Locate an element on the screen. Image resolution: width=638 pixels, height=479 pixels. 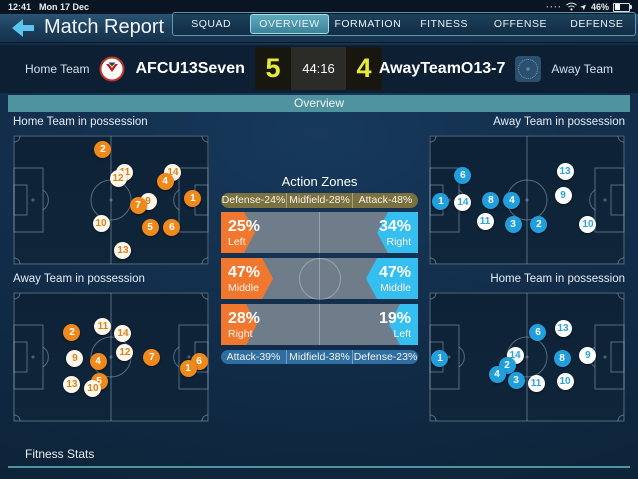
home-zone-segment-0: Defense-24% is located at coordinates (253, 200).